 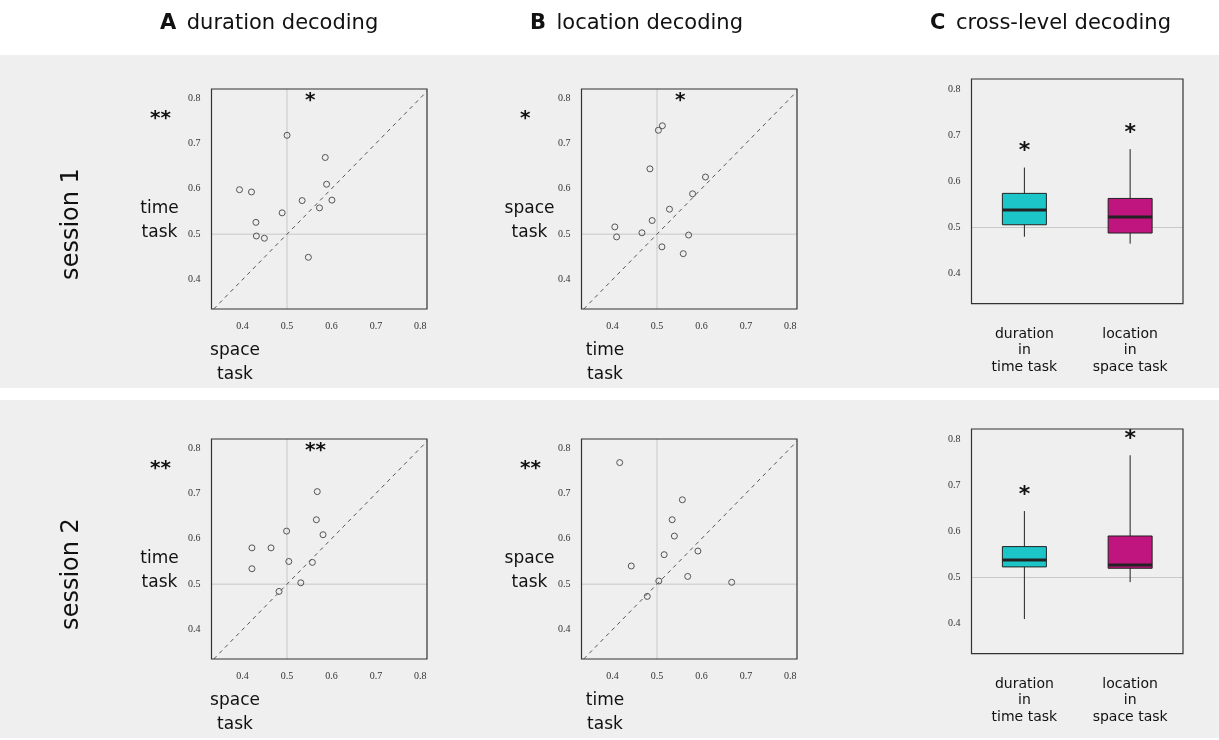 I want to click on annotation: **, so click(x=315, y=449).